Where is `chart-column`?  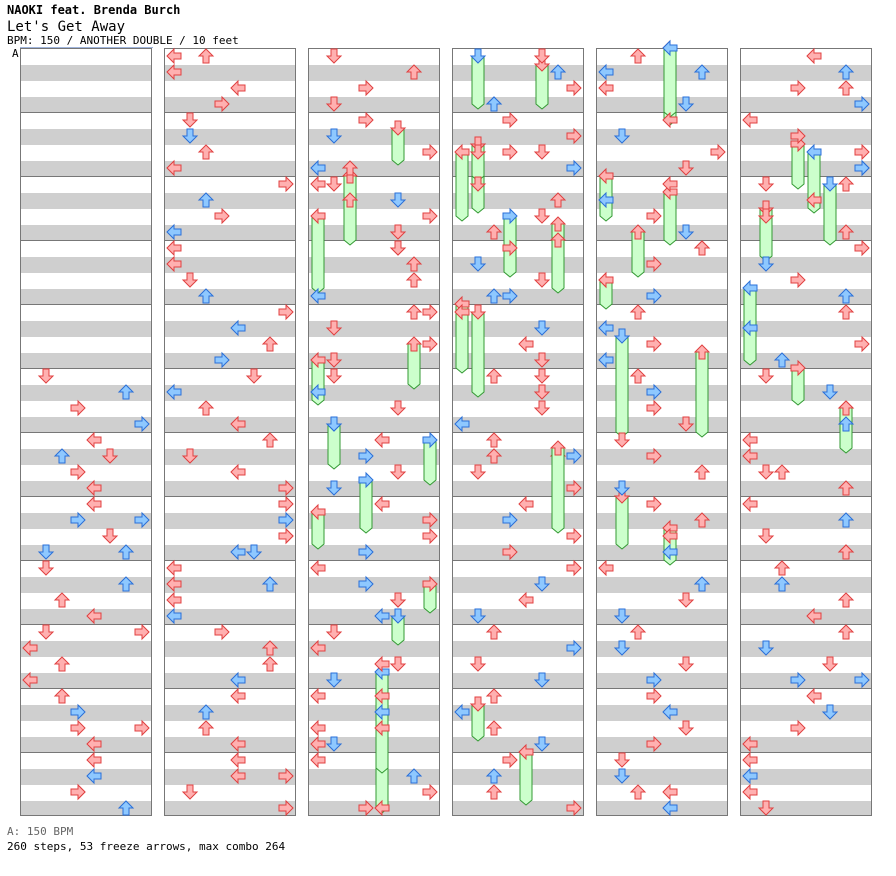
chart-column is located at coordinates (86, 432).